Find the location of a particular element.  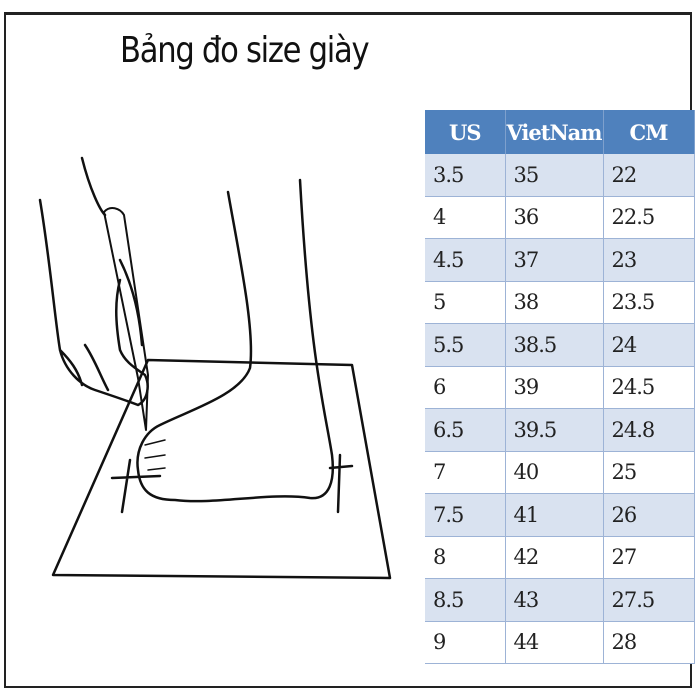

foot-outline is located at coordinates (235, 340).